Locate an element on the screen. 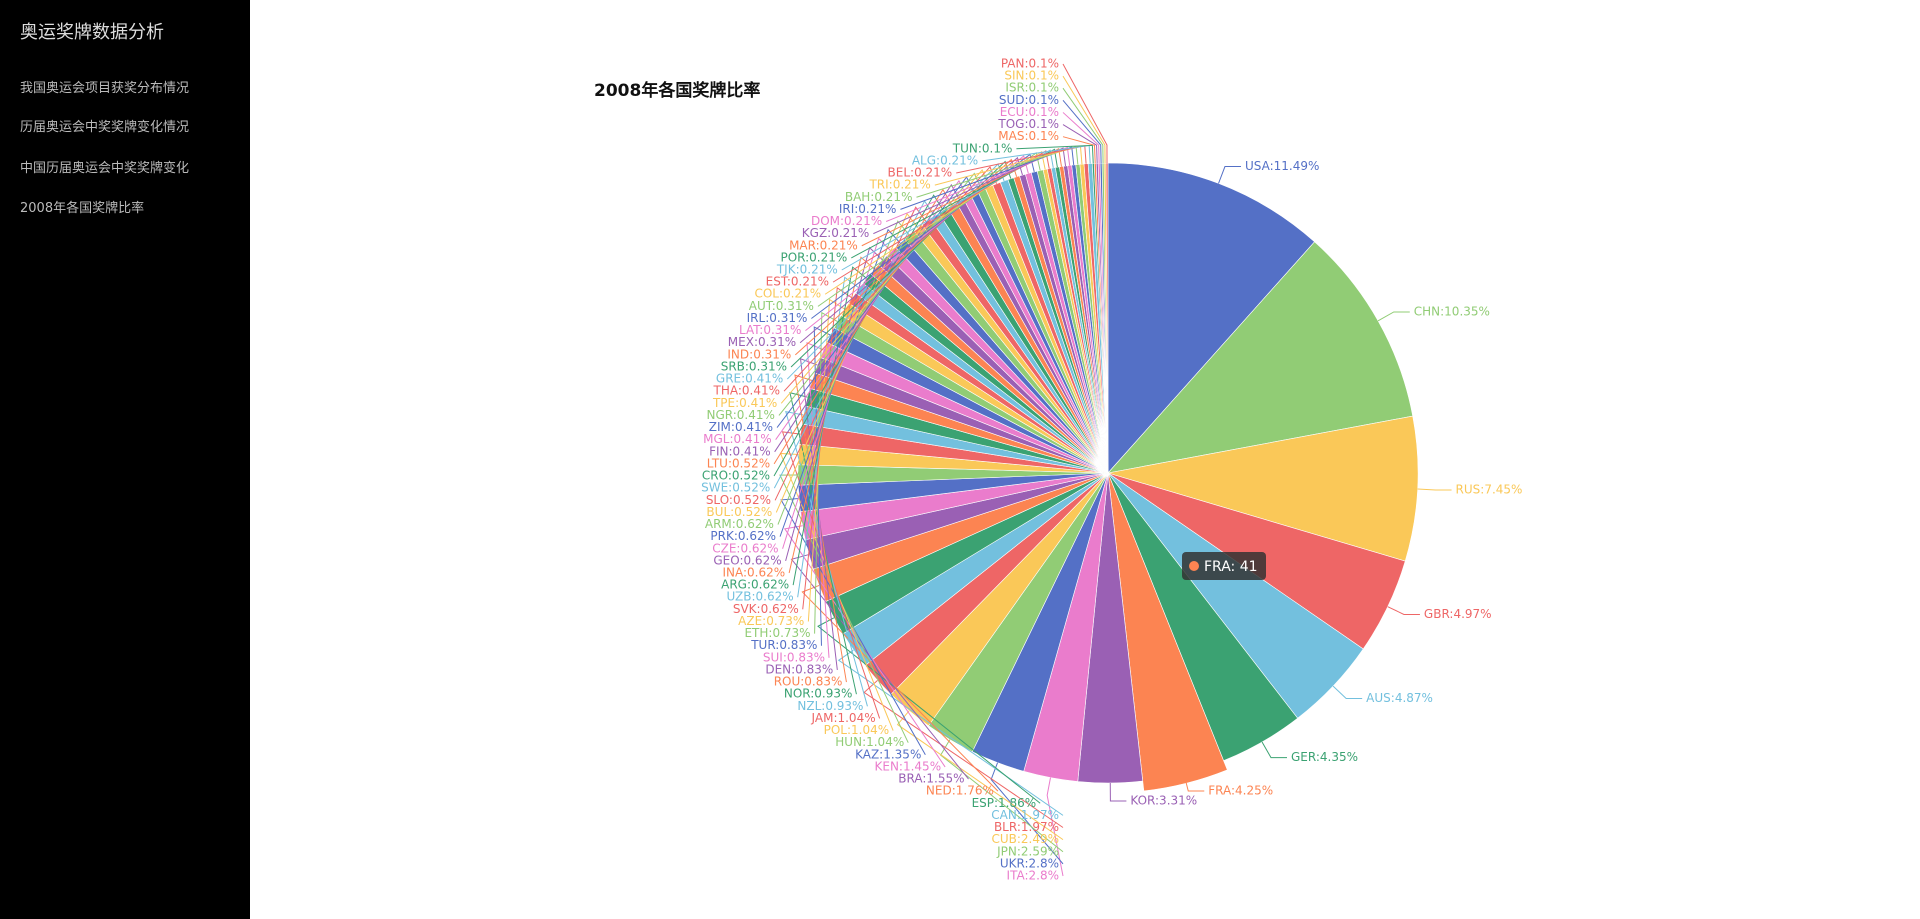 The height and width of the screenshot is (919, 1920). data-label: RUS:7.45% is located at coordinates (1489, 489).